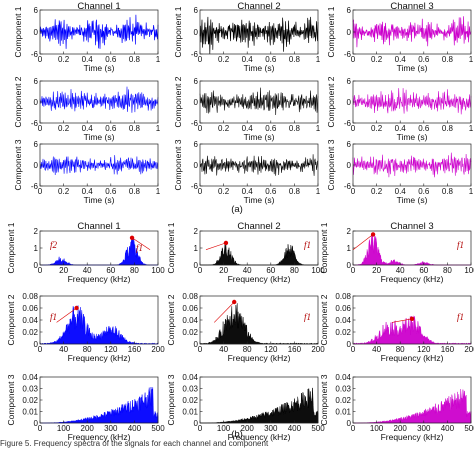  I want to click on spectrum-ch1-comp1-ytick-label: 2, so click(36, 231).